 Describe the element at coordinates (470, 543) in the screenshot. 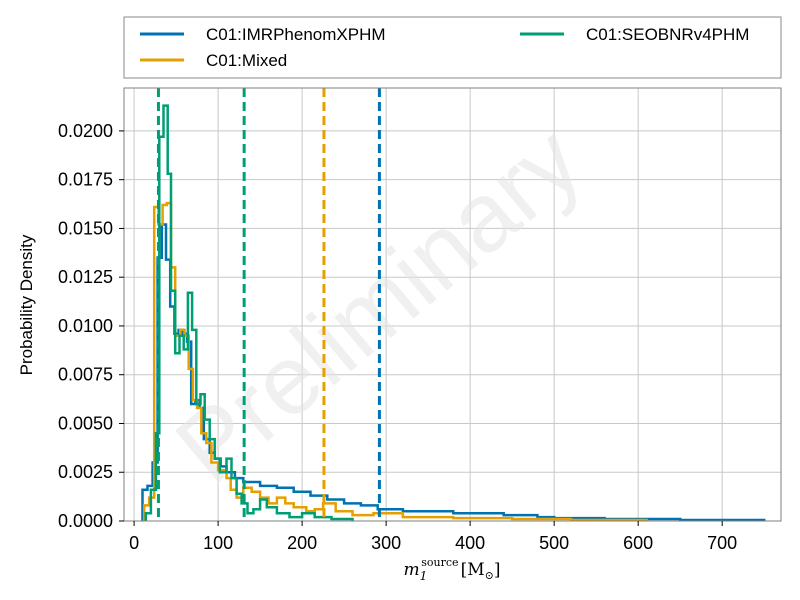

I see `x-tick-label: 400` at that location.